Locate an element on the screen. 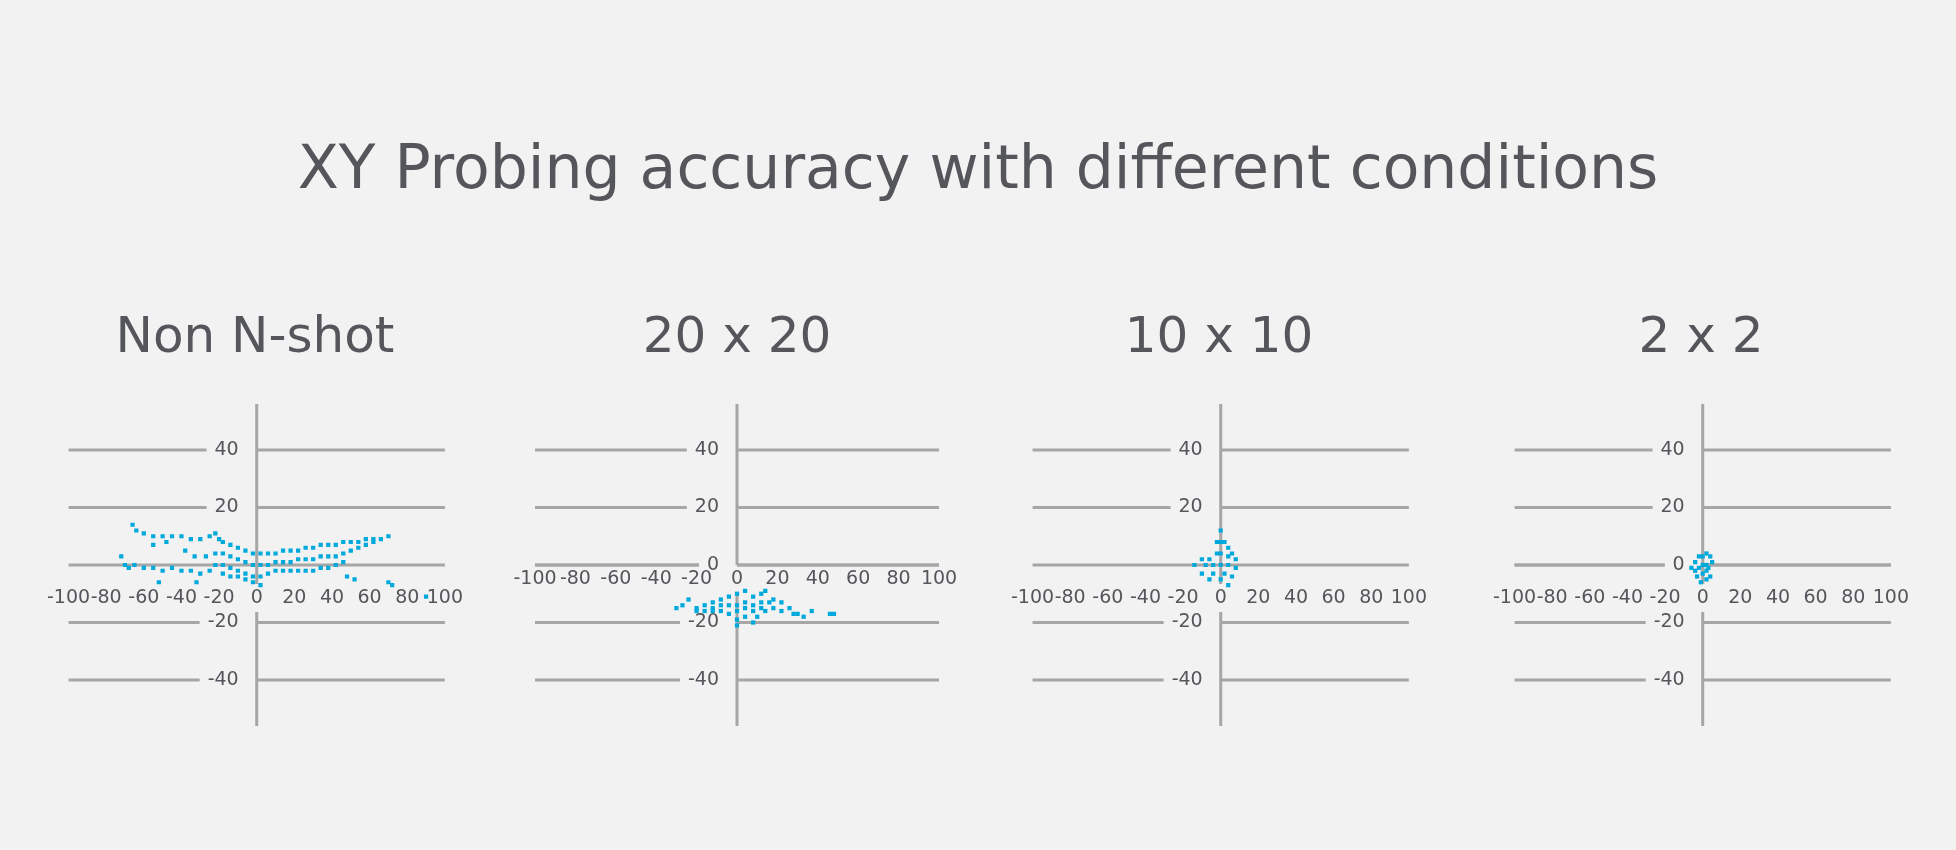  text: XY Probing accuracy with different conditions is located at coordinates (978, 167).